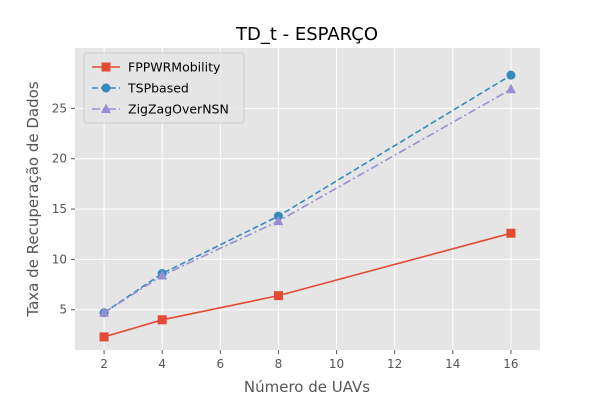 Image resolution: width=600 pixels, height=400 pixels. Describe the element at coordinates (279, 364) in the screenshot. I see `x-tick-label: 8` at that location.